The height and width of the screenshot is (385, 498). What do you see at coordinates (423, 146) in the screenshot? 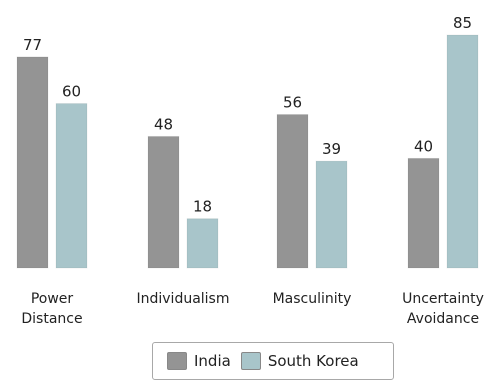
I see `data-label-india-uncertainty-avoidance: 40` at bounding box center [423, 146].